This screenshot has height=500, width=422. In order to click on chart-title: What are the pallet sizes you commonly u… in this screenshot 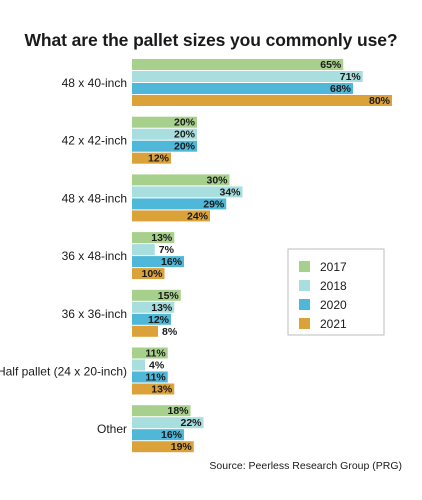, I will do `click(211, 40)`.